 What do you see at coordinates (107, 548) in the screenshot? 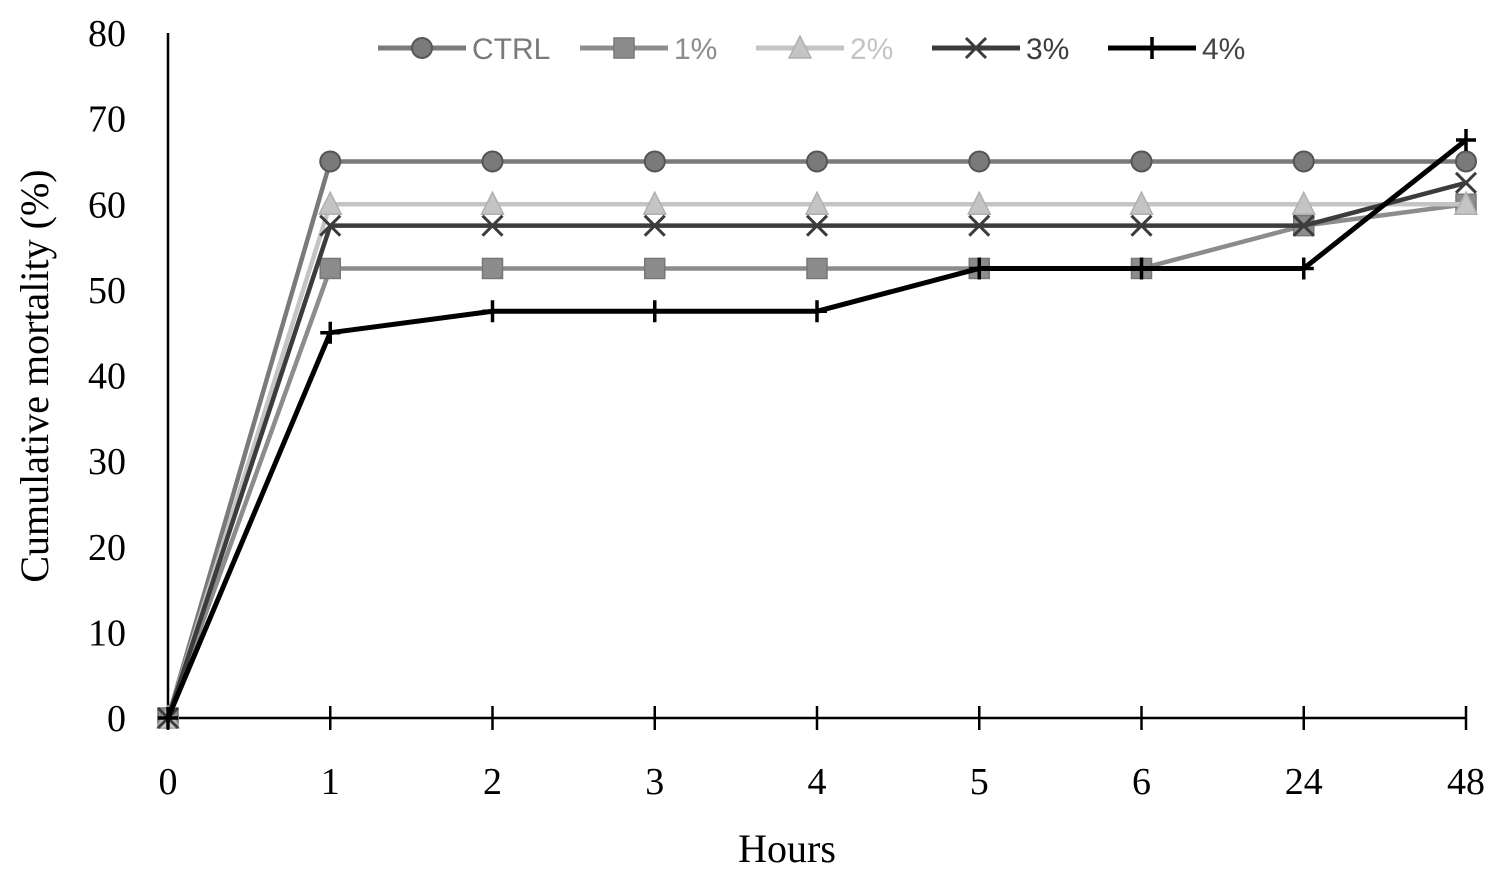
I see `y-tick-label: 20` at bounding box center [107, 548].